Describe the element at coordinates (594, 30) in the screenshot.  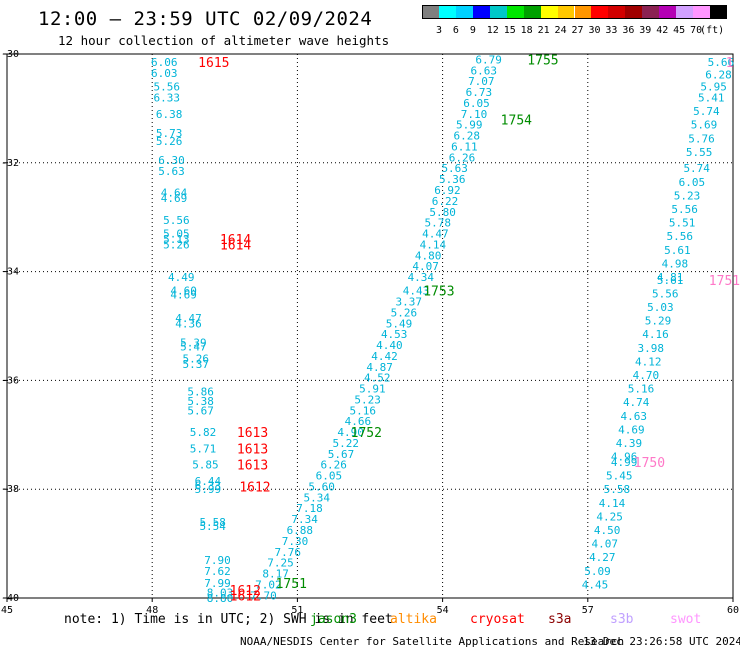
I see `colorbar-label: 30` at that location.